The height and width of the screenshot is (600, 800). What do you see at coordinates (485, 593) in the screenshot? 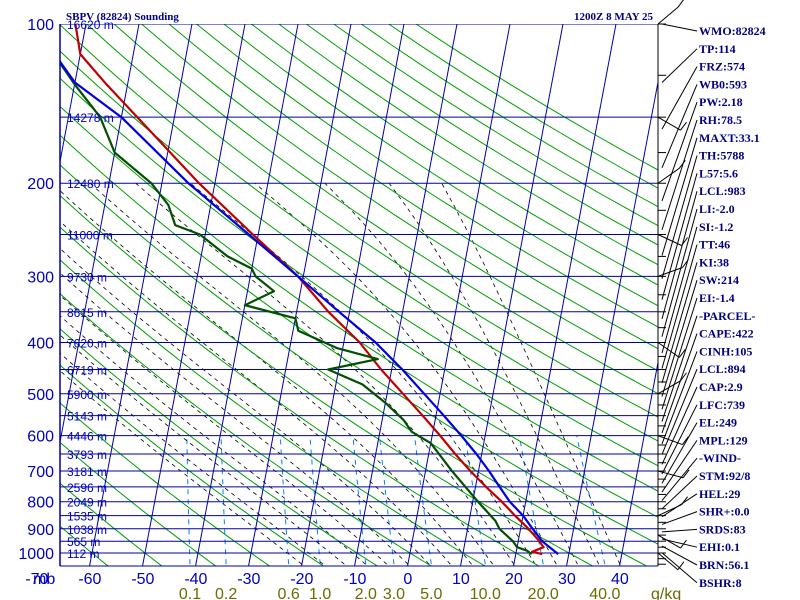
I see `mixing-ratio-label: 10.0` at bounding box center [485, 593].